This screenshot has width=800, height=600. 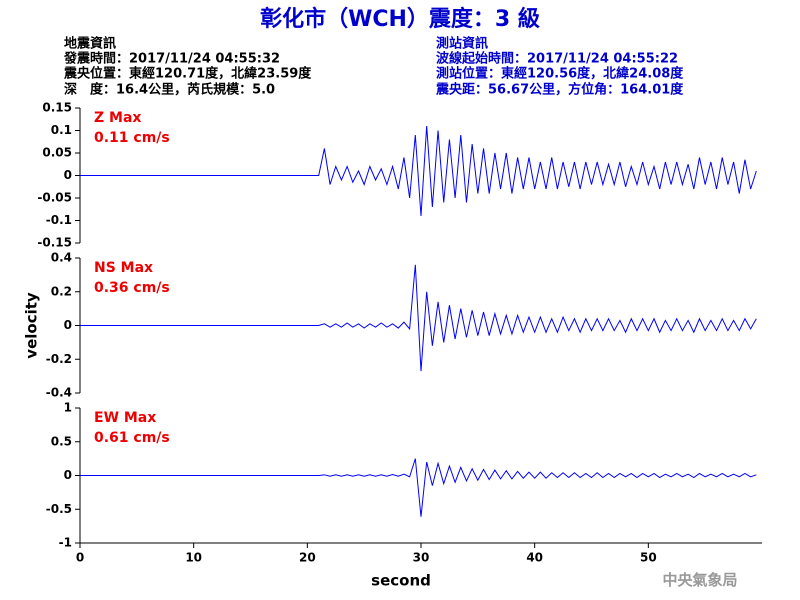 What do you see at coordinates (132, 138) in the screenshot?
I see `max-annotation: 0.11 cm/s` at bounding box center [132, 138].